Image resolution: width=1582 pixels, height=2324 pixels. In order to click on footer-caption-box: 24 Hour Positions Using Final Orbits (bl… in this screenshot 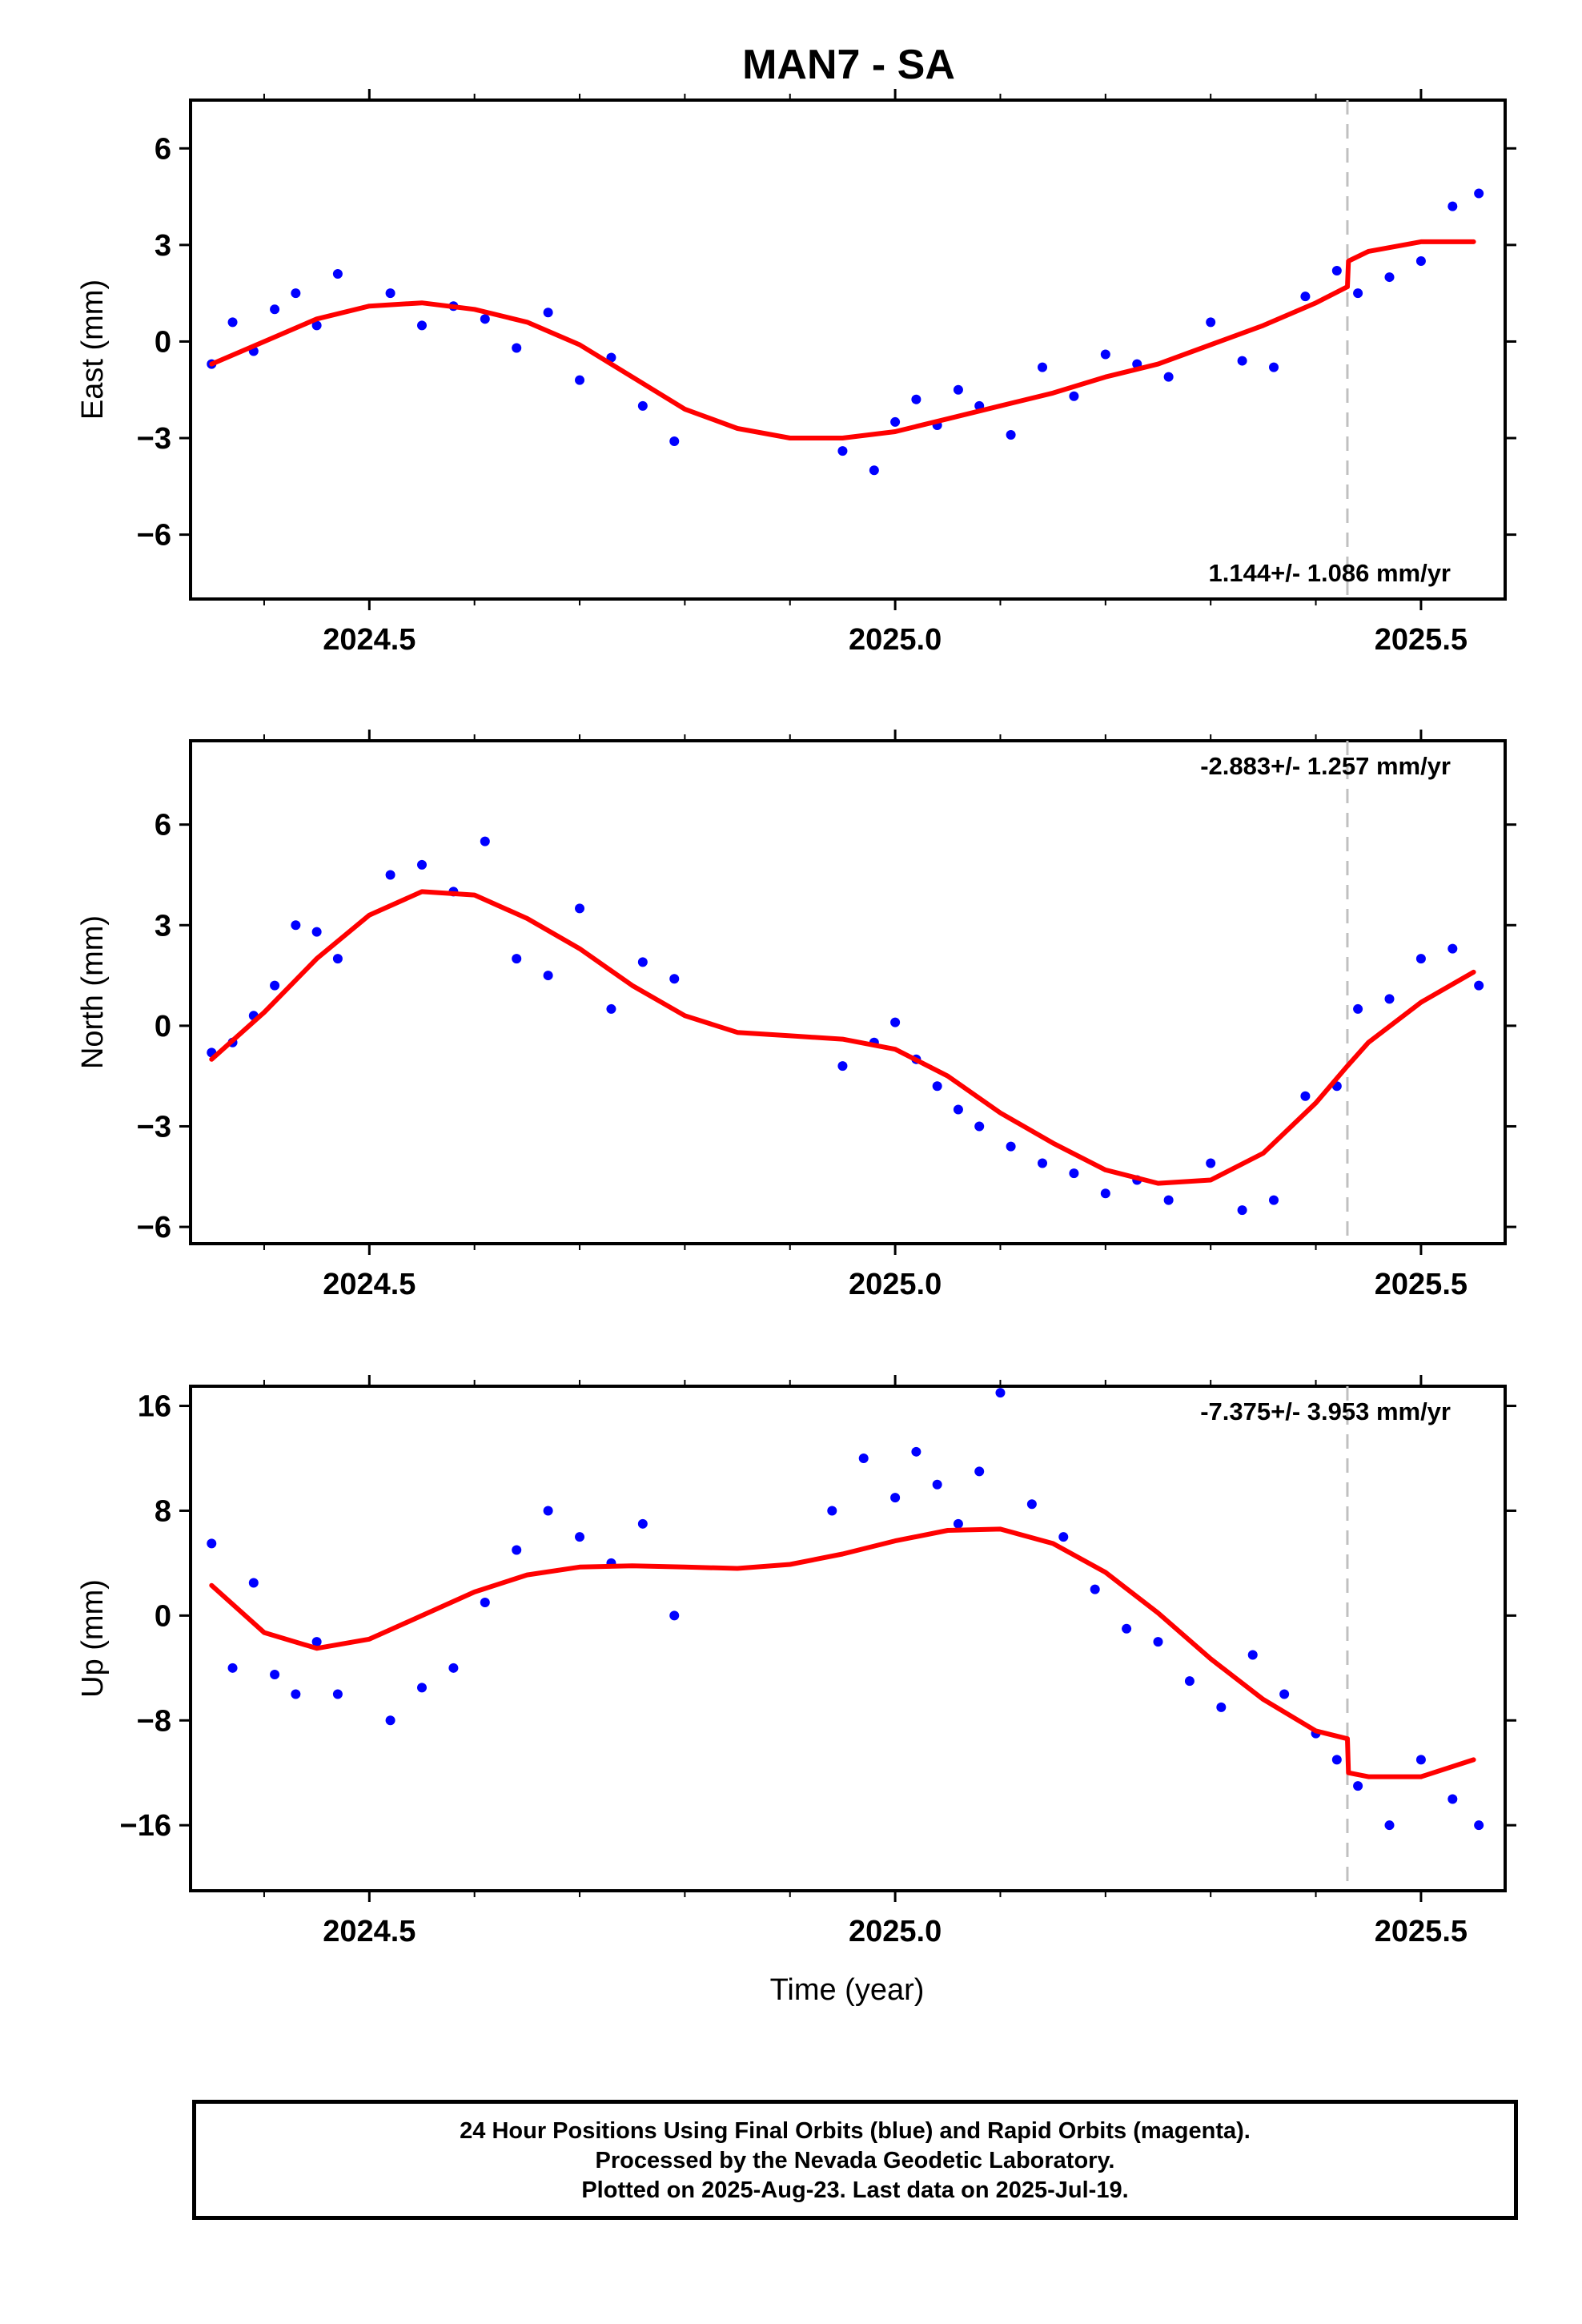, I will do `click(855, 2160)`.